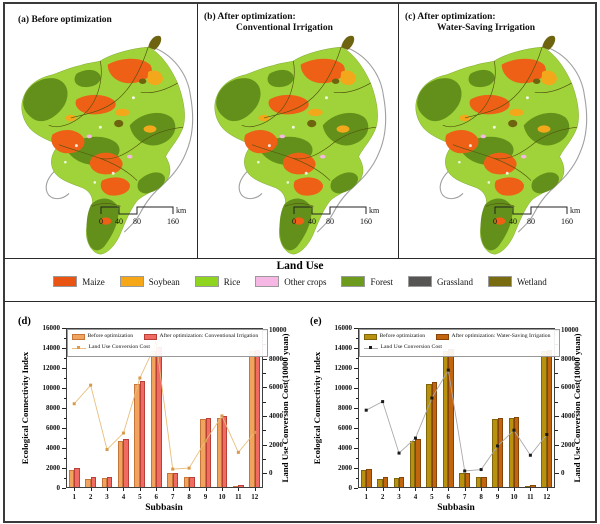 Image resolution: width=600 pixels, height=524 pixels. Describe the element at coordinates (164, 281) in the screenshot. I see `soybean-label: Soybean` at that location.